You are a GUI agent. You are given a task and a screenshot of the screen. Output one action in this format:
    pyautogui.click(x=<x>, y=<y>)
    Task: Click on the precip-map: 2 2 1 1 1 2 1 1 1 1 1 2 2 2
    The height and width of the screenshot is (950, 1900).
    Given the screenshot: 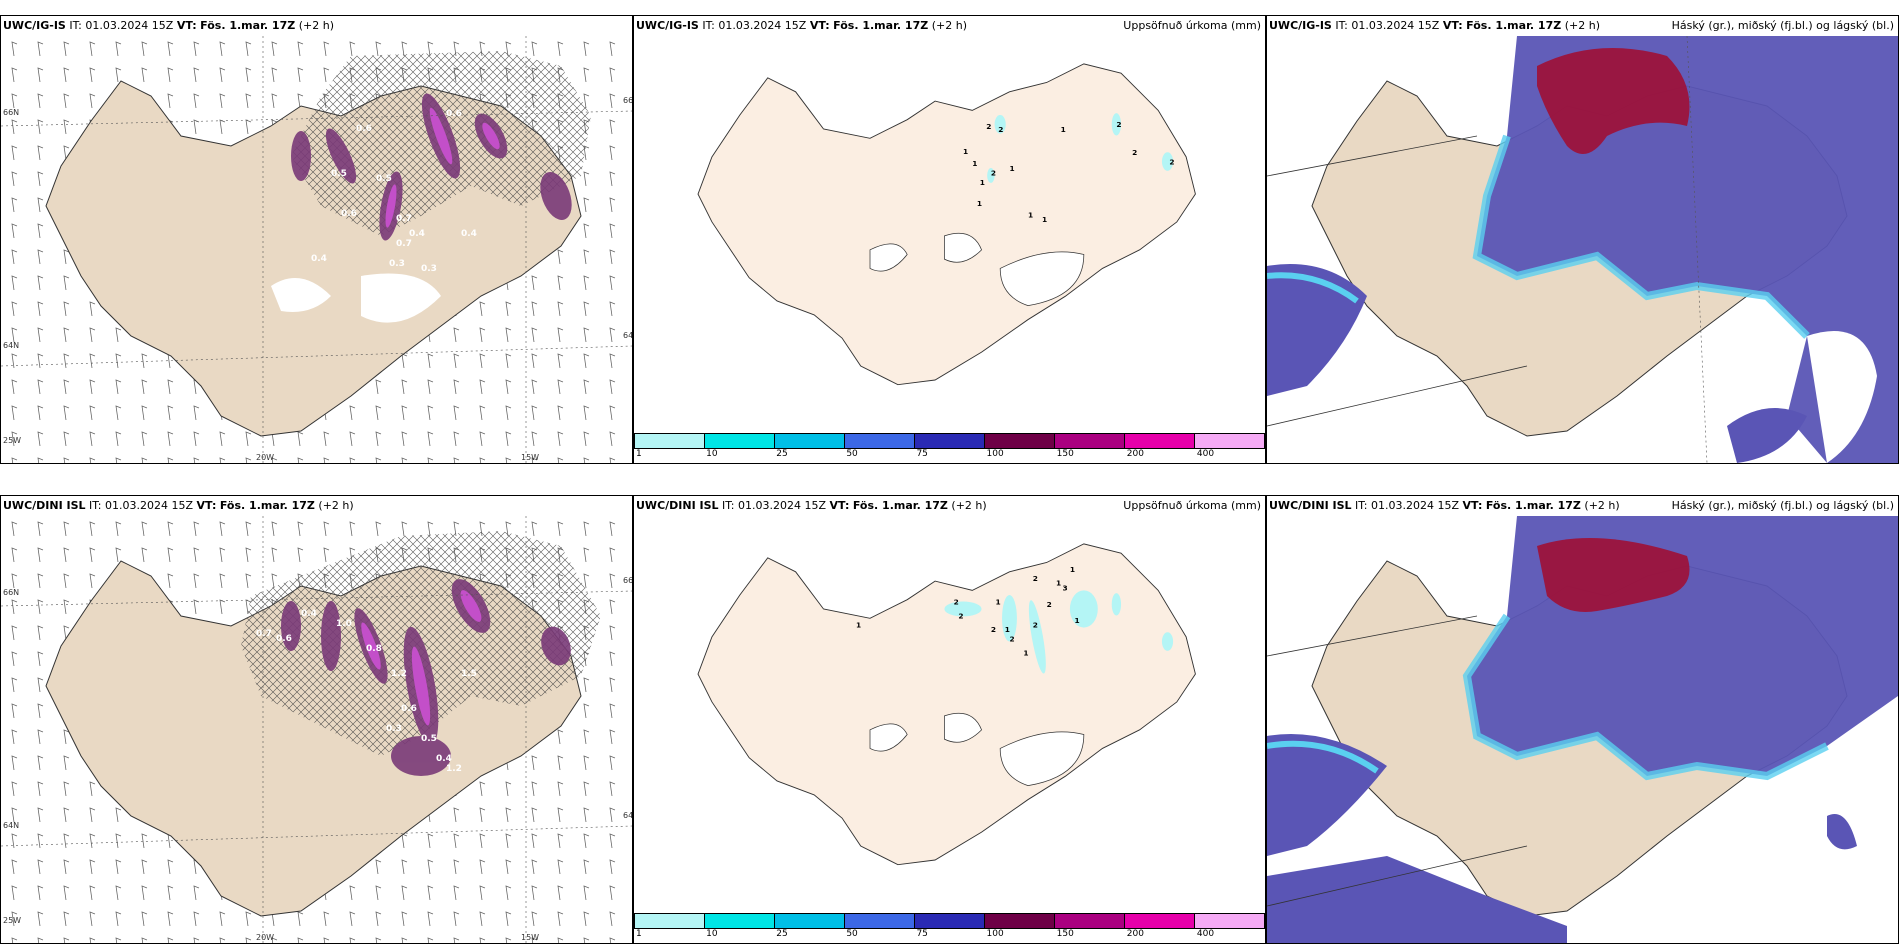 What is the action you would take?
    pyautogui.click(x=946, y=224)
    